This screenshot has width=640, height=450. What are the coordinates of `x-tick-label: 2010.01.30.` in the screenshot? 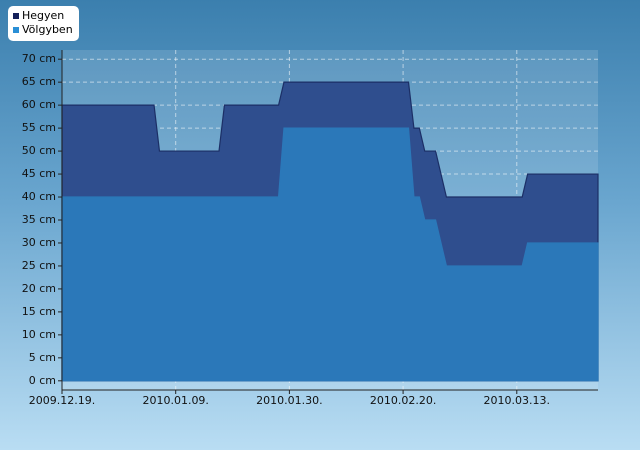 It's located at (289, 400).